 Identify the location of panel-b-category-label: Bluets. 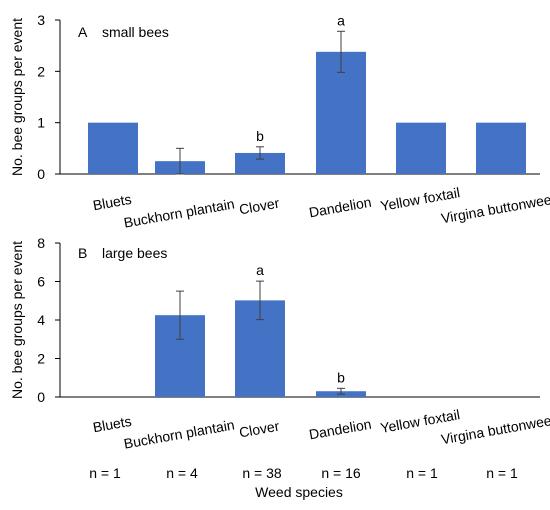
(112, 424).